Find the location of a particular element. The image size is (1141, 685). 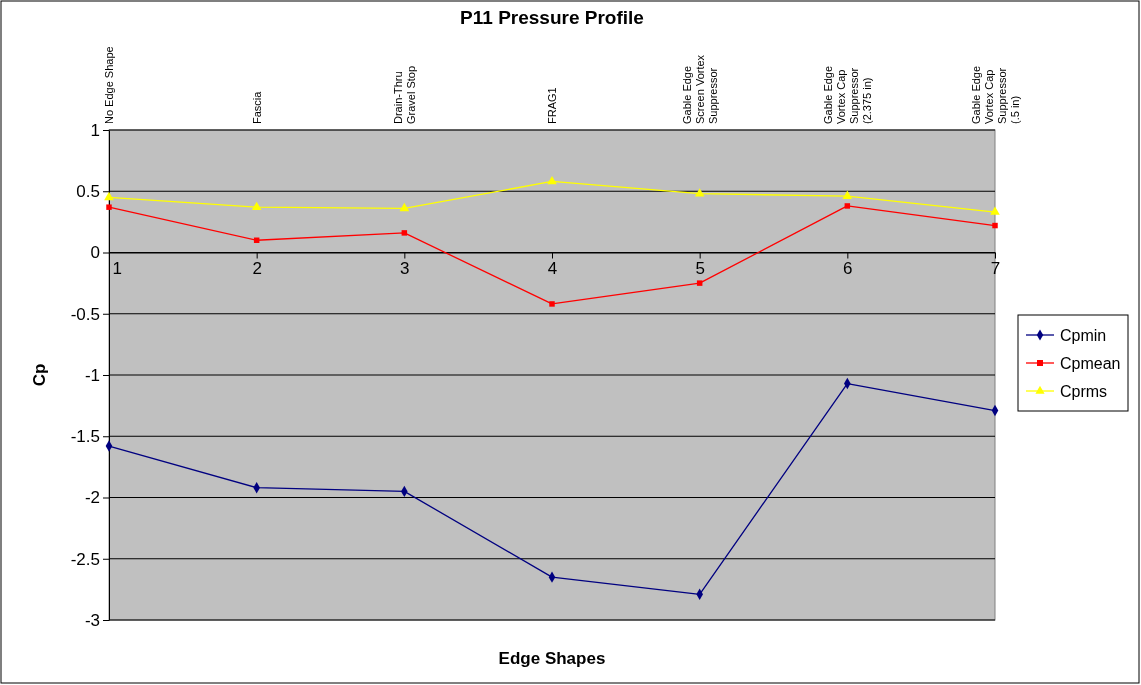

text: Fascia is located at coordinates (256, 107).